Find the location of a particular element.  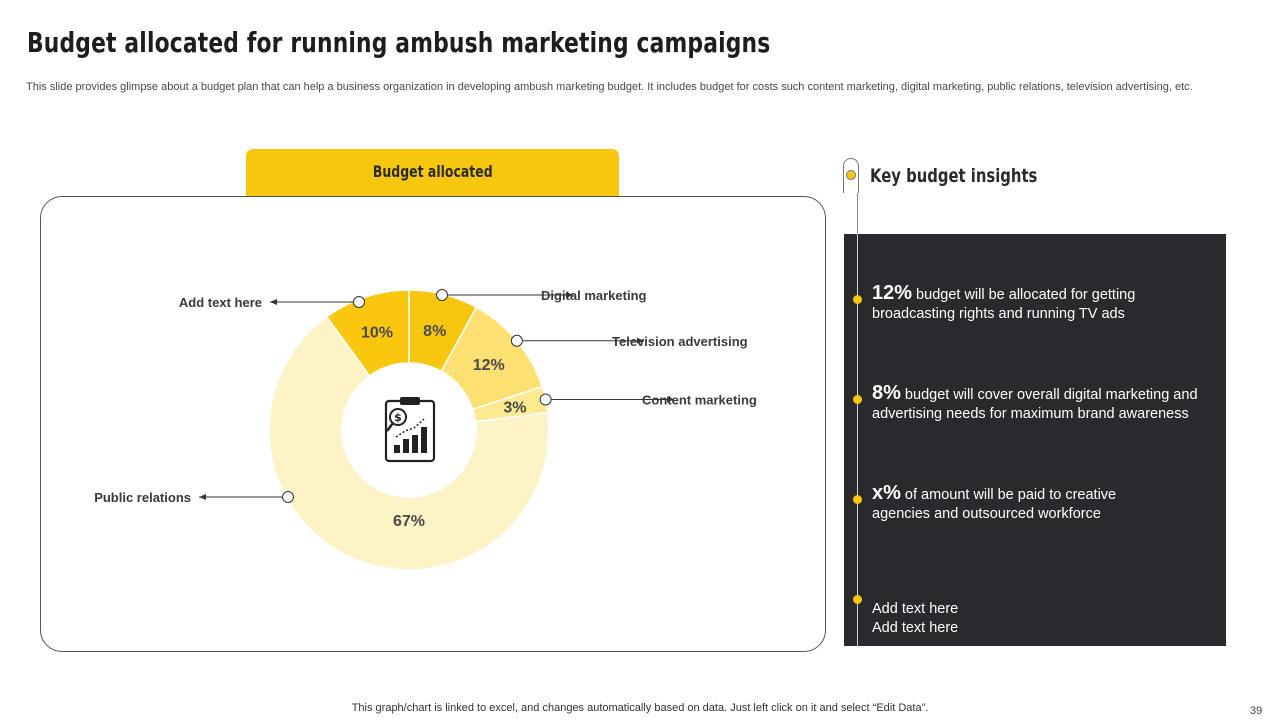

slice-public-relations is located at coordinates (409, 443).